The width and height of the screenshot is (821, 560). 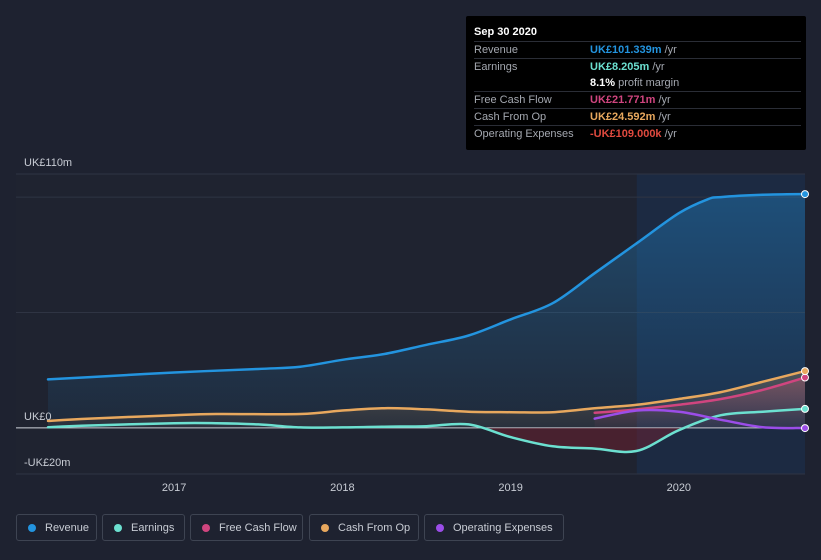 What do you see at coordinates (700, 419) in the screenshot?
I see `operating-expenses-line` at bounding box center [700, 419].